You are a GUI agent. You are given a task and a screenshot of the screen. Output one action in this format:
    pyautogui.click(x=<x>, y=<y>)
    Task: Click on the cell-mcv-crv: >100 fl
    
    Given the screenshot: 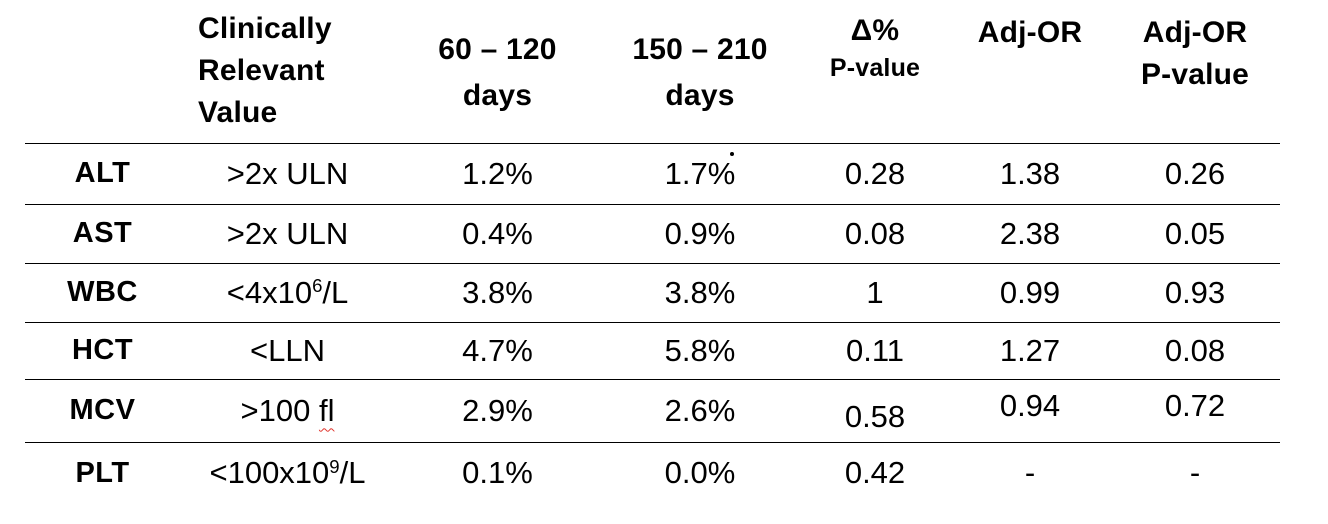 What is the action you would take?
    pyautogui.click(x=287, y=410)
    